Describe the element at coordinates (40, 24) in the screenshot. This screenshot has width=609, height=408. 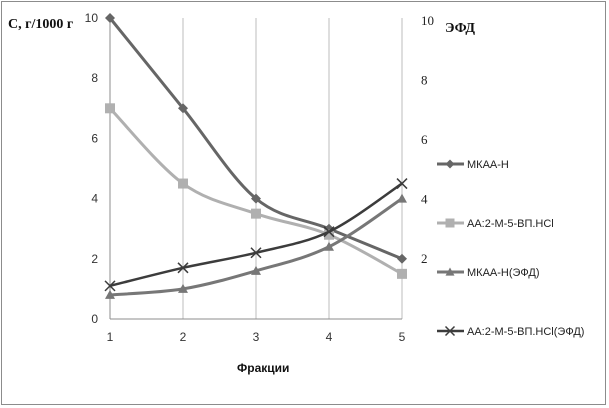
I see `y-axis-label: С, г/1000 г` at that location.